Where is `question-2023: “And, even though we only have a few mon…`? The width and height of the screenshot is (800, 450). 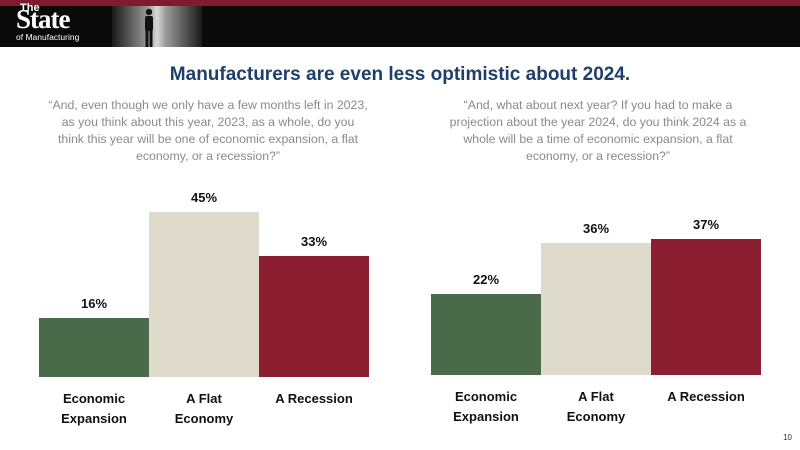
question-2023: “And, even though we only have a few mon… is located at coordinates (208, 130).